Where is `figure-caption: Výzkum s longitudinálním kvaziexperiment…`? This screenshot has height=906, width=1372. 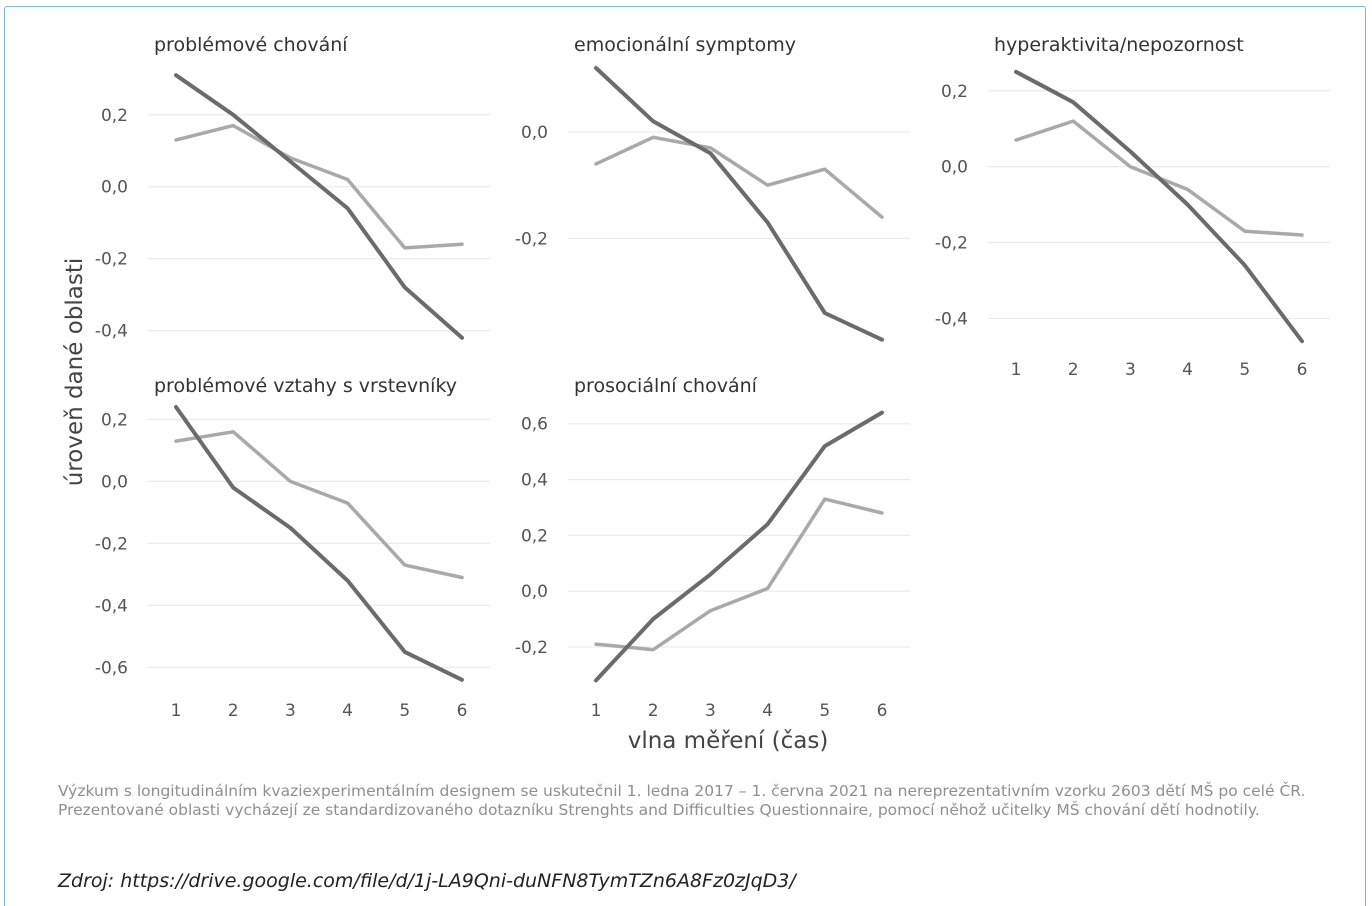
figure-caption: Výzkum s longitudinálním kvaziexperiment… is located at coordinates (682, 800).